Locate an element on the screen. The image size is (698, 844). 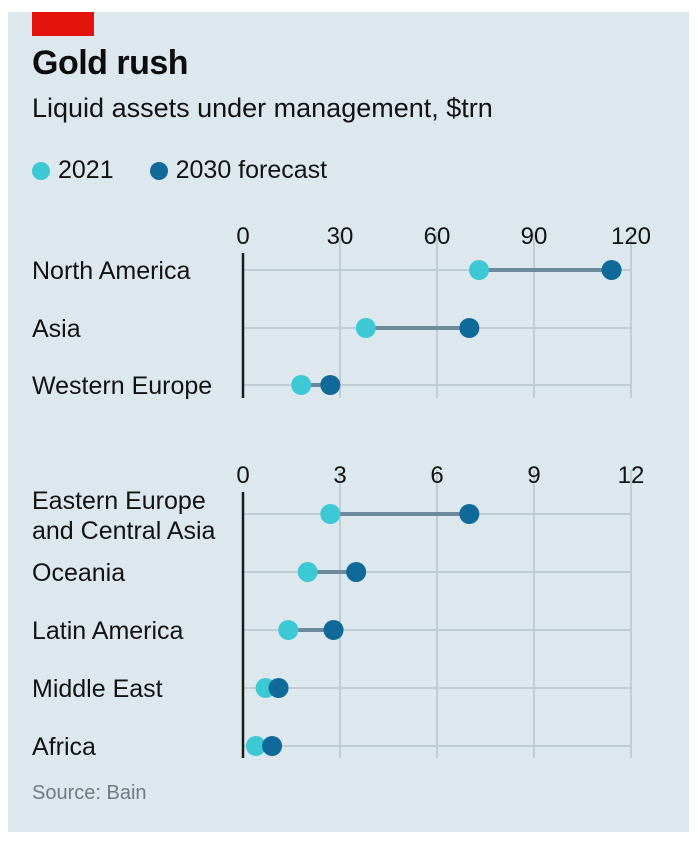
category-label: Middle East is located at coordinates (97, 689).